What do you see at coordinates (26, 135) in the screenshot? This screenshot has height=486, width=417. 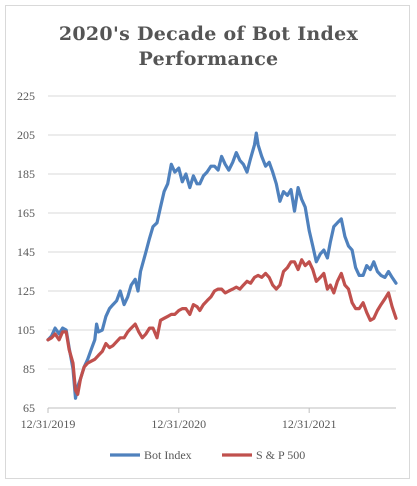 I see `y-tick-label: 205` at bounding box center [26, 135].